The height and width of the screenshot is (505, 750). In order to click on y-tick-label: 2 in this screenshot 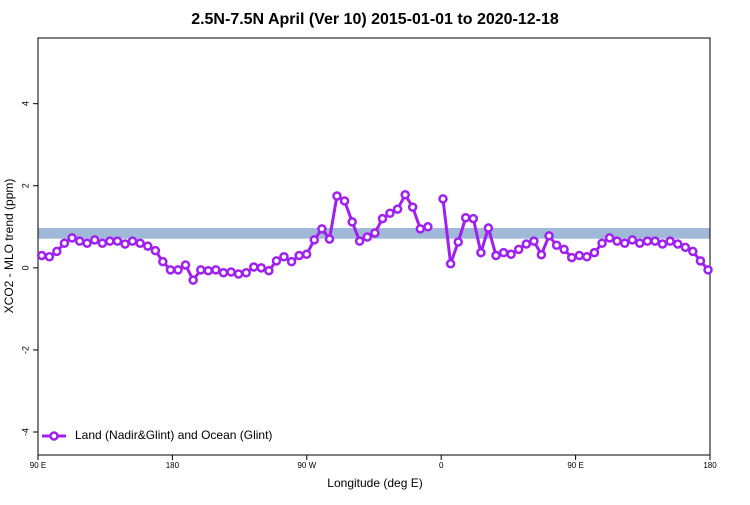, I will do `click(25, 185)`.